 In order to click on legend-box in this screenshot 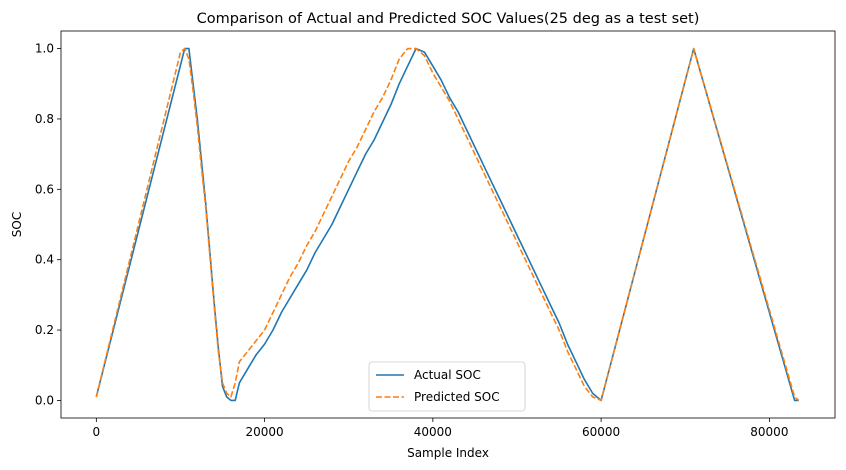, I will do `click(447, 386)`.